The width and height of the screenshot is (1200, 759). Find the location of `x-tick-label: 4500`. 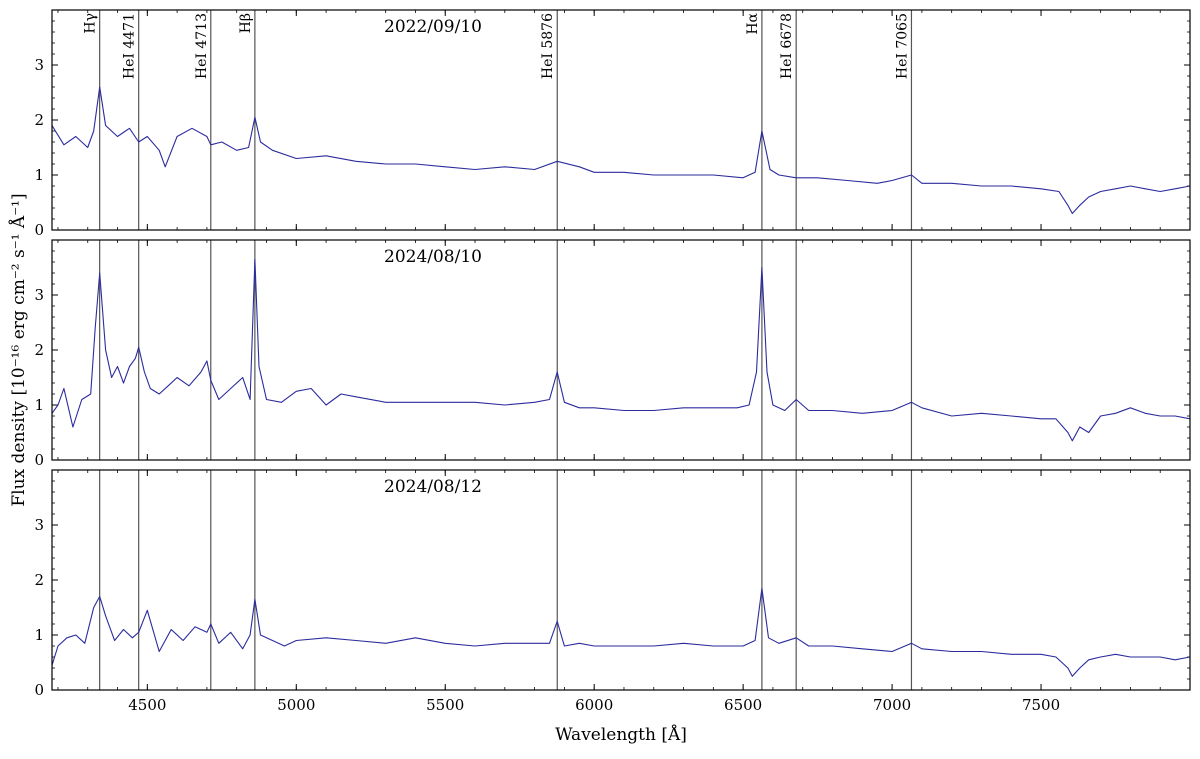

x-tick-label: 4500 is located at coordinates (147, 705).